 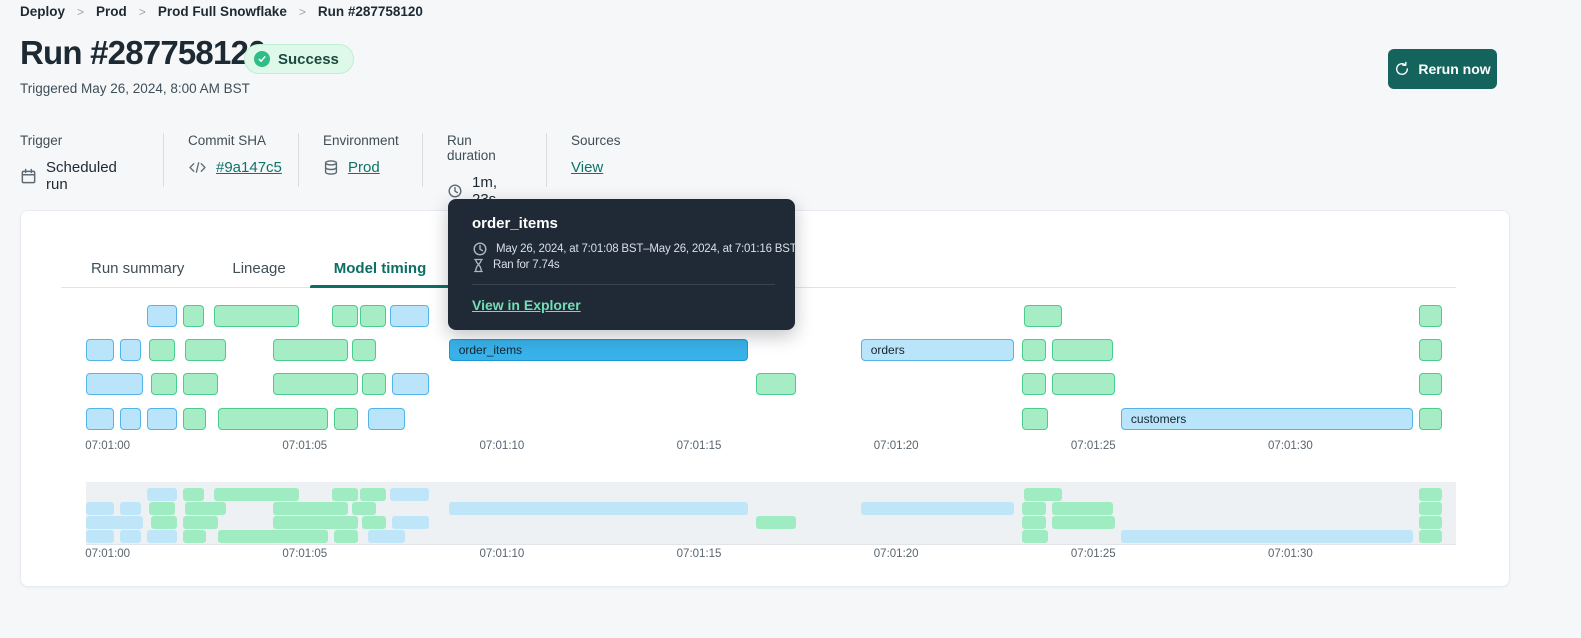 What do you see at coordinates (526, 265) in the screenshot?
I see `tooltip-duration: Ran for 7.74s` at bounding box center [526, 265].